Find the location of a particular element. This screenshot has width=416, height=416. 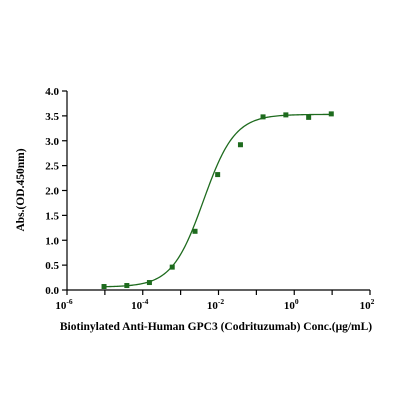

y-tick-label: 3.0 is located at coordinates (52, 142).